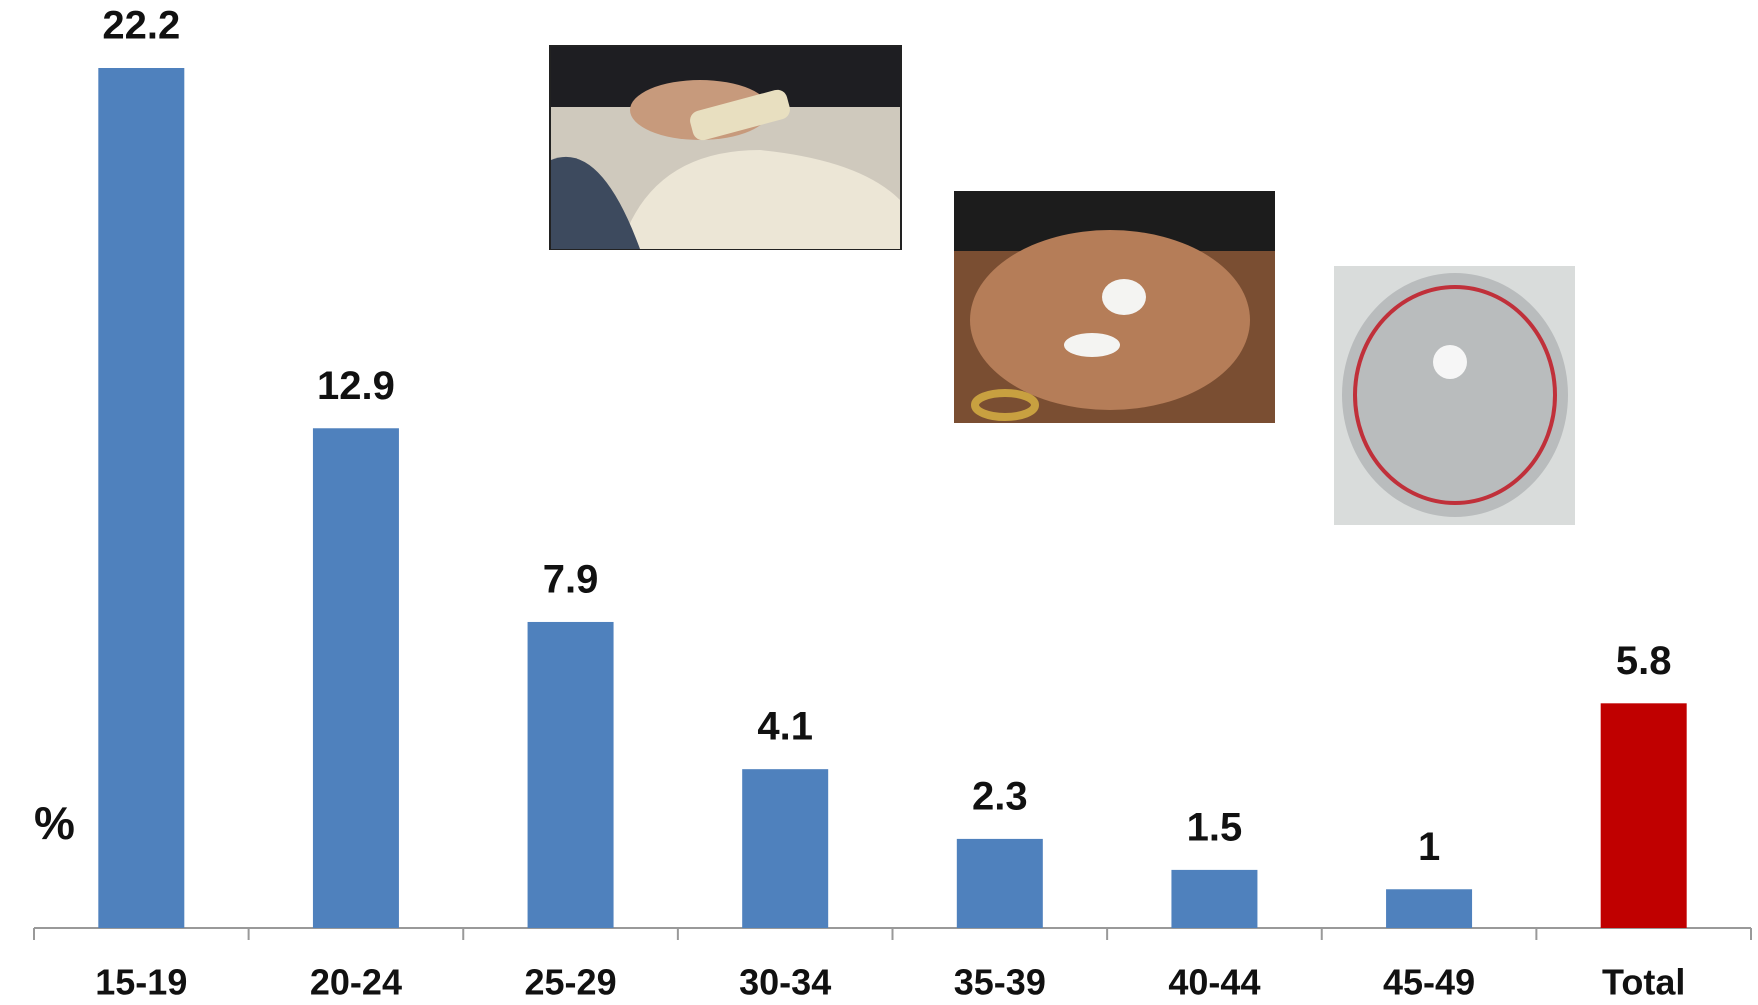 Image resolution: width=1758 pixels, height=1005 pixels. I want to click on value-label: 7.9, so click(571, 580).